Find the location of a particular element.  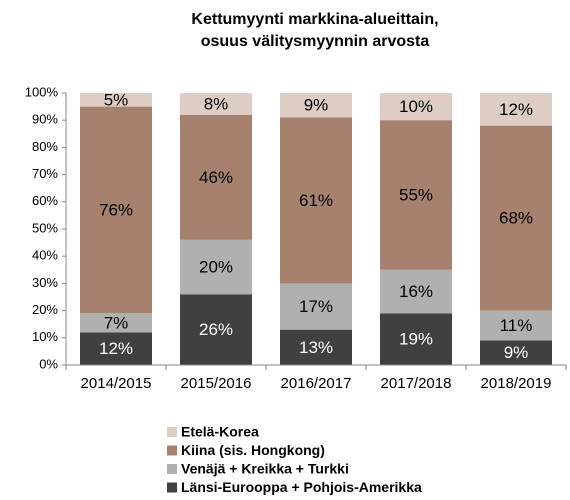

value-label: 61% is located at coordinates (316, 200).